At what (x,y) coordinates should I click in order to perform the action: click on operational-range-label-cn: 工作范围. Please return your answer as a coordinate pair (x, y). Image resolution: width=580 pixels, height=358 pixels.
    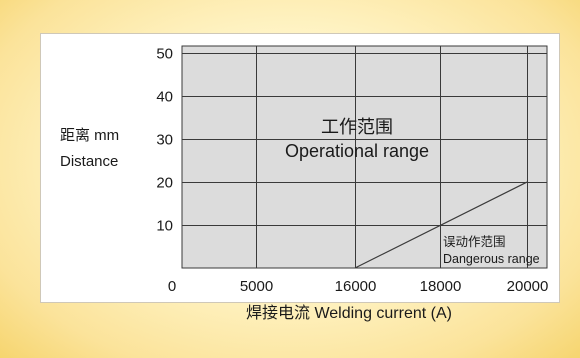
    Looking at the image, I should click on (357, 127).